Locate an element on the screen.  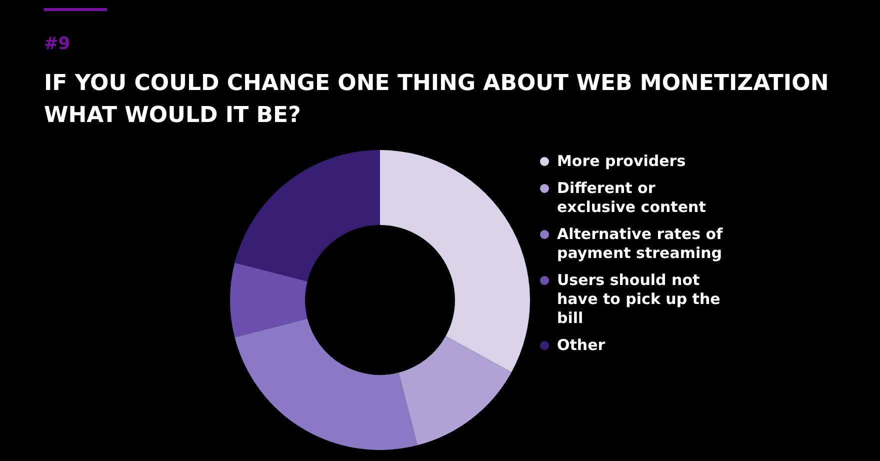
legend-label: Alternative rates of payment streaming is located at coordinates (640, 244).